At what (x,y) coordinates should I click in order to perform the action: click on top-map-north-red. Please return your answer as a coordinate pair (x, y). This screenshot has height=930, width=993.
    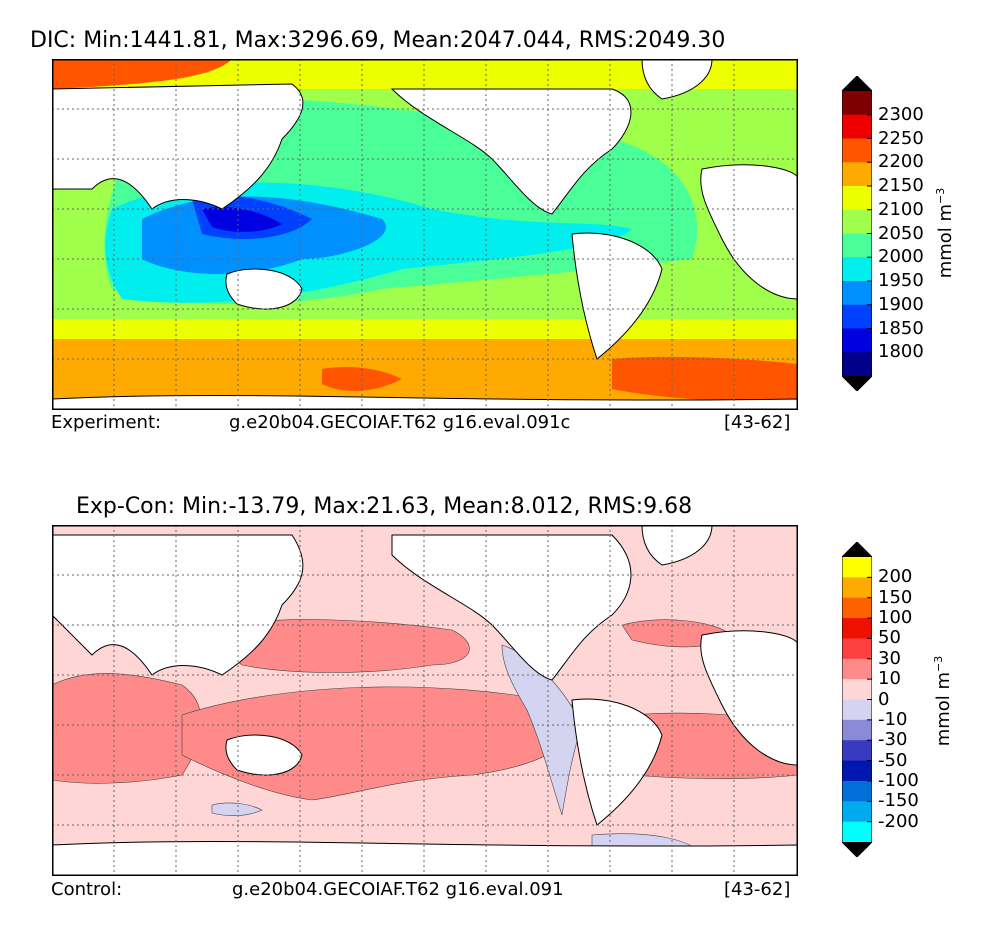
    Looking at the image, I should click on (142, 74).